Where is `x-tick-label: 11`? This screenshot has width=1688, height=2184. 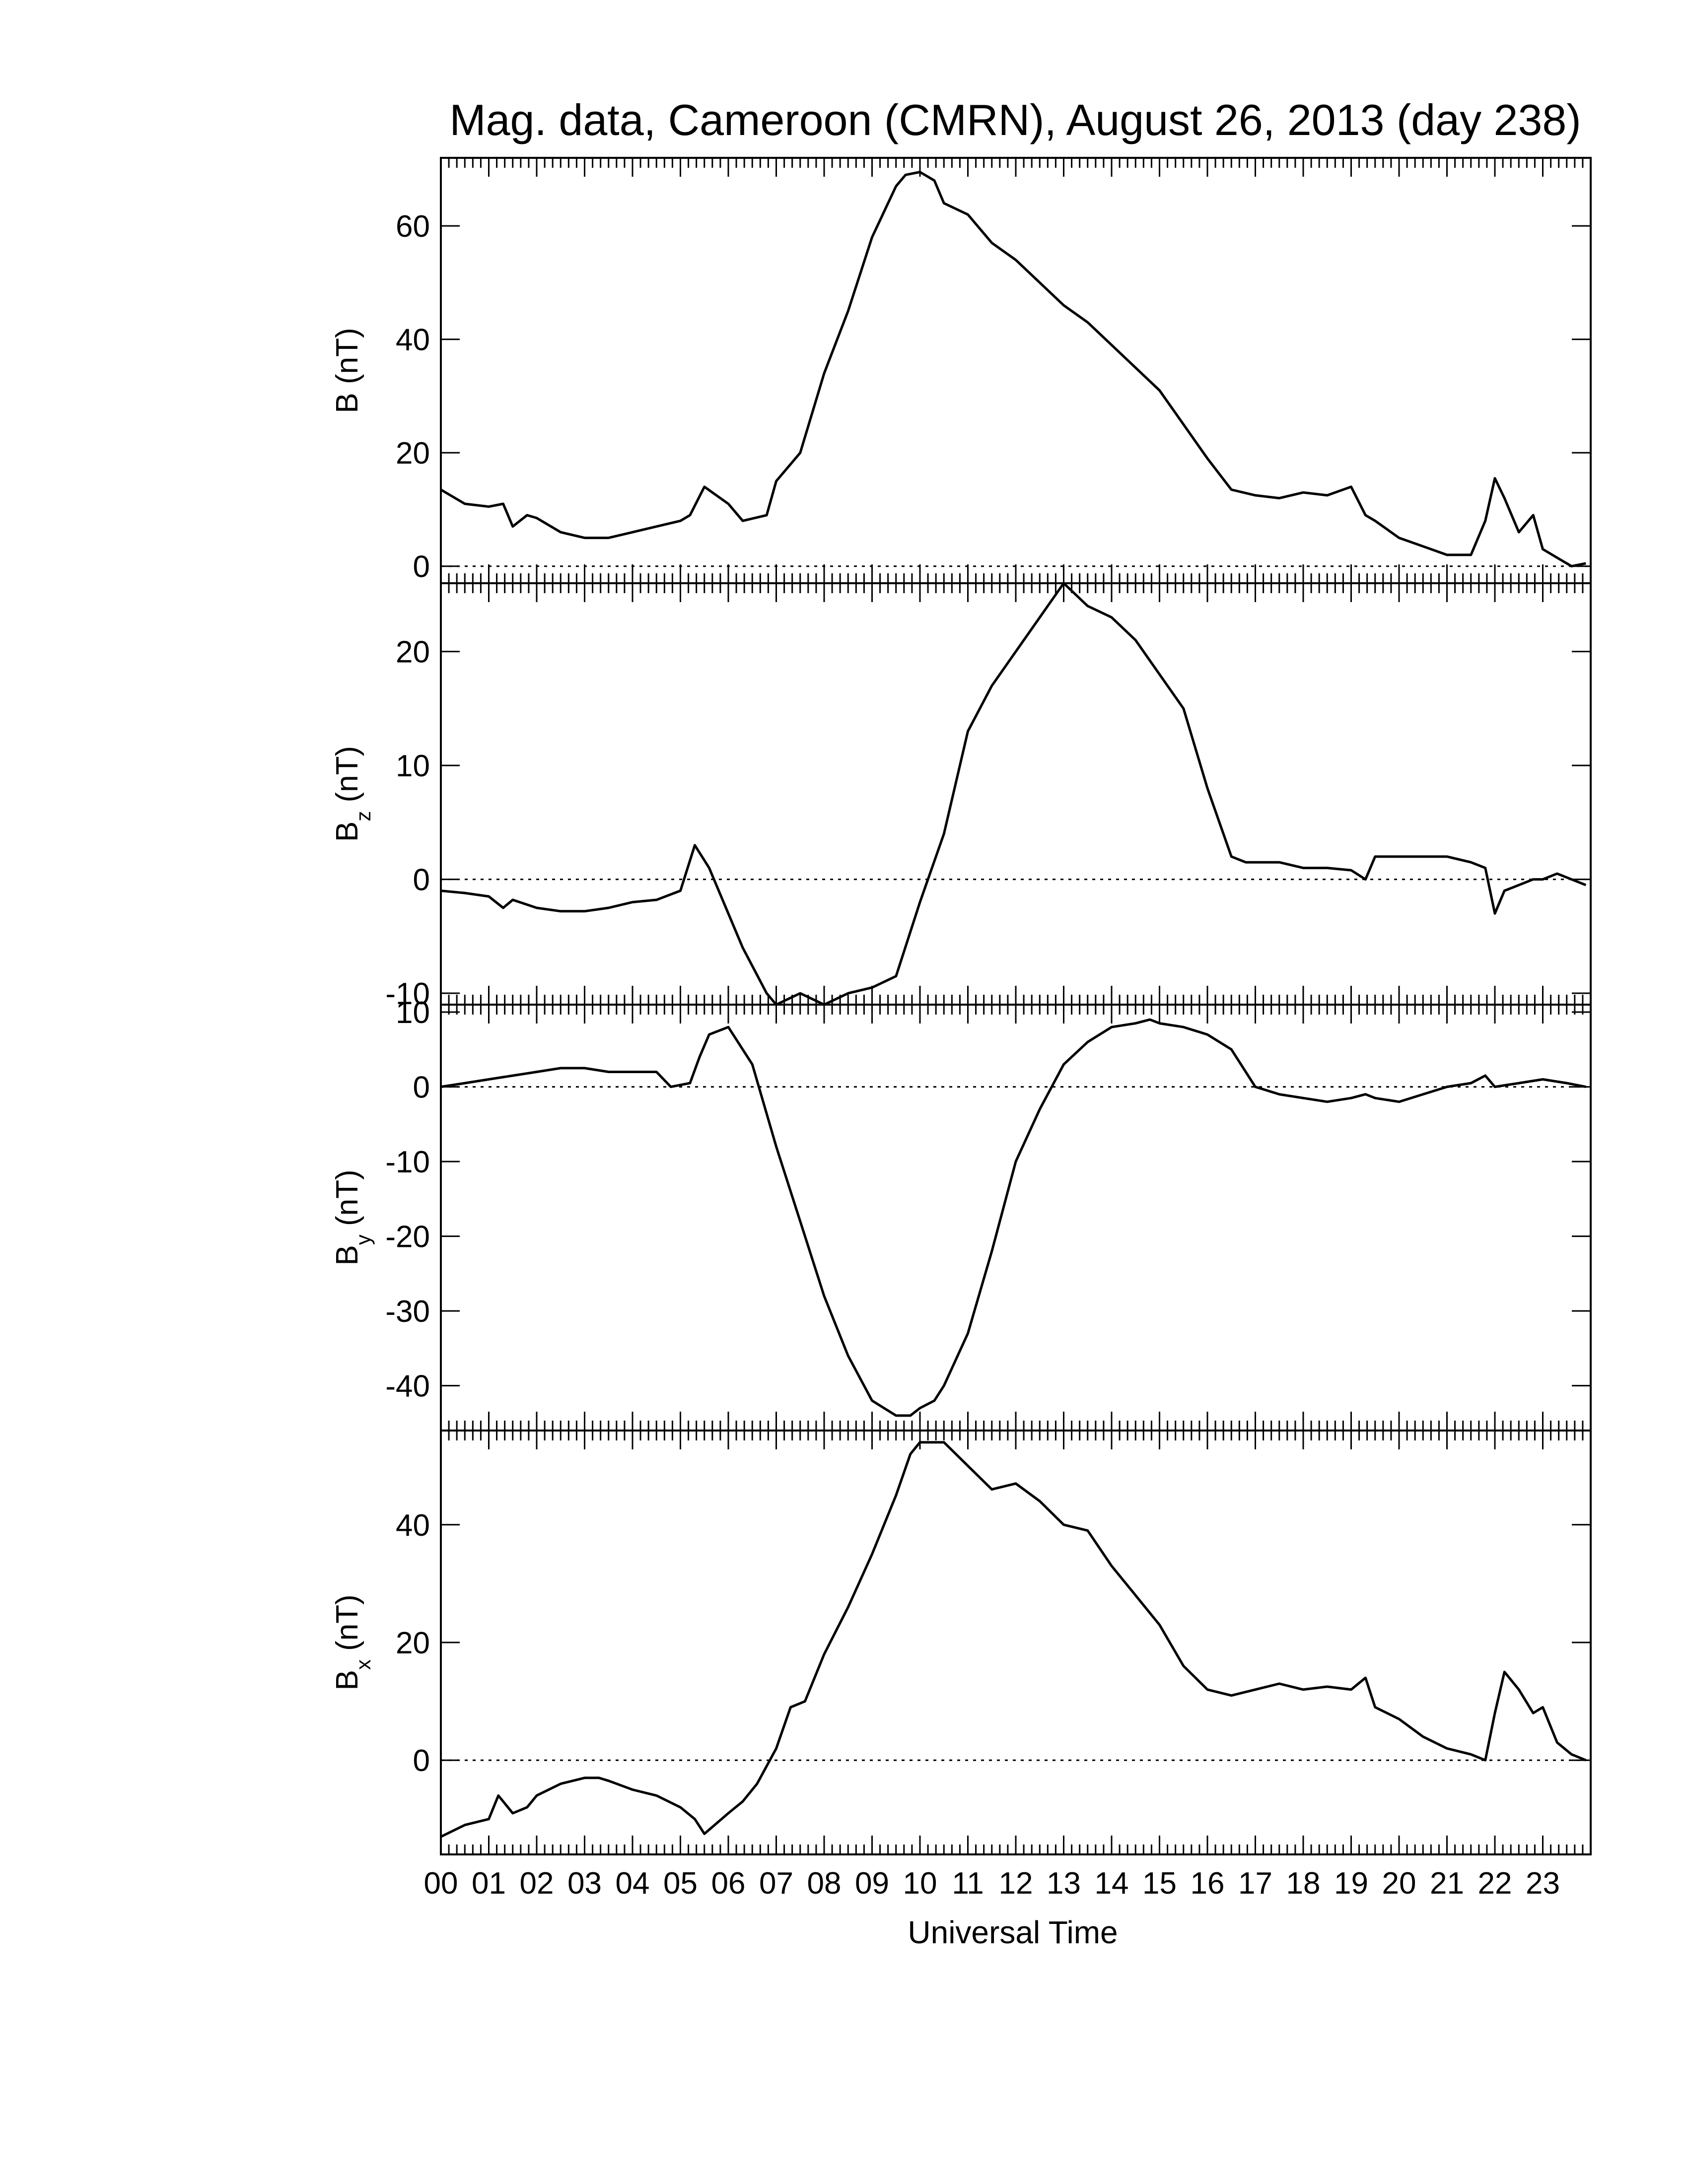 x-tick-label: 11 is located at coordinates (968, 1883).